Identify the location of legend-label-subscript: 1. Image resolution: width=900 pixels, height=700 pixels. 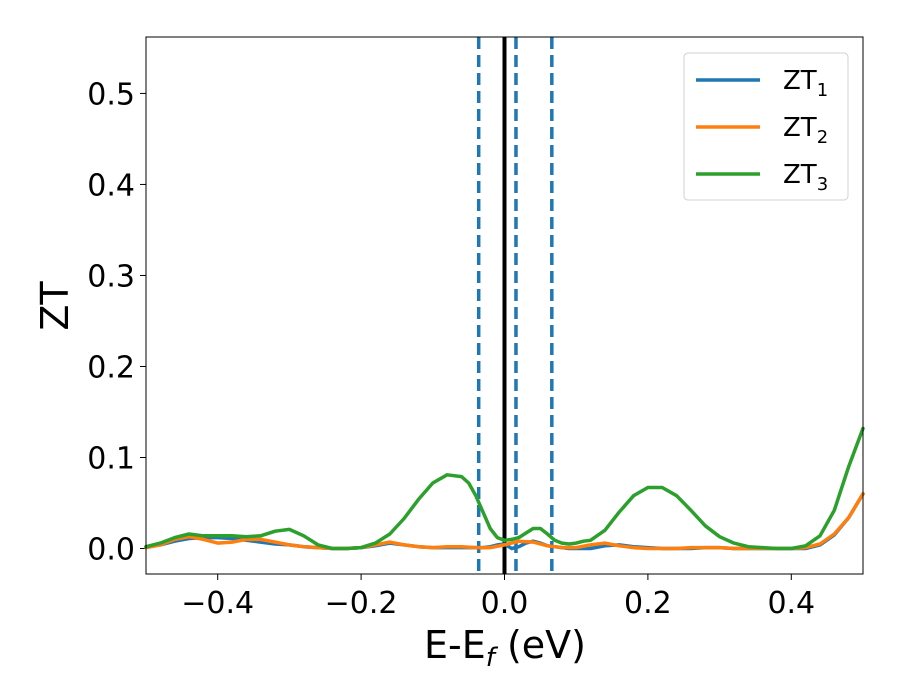
(822, 90).